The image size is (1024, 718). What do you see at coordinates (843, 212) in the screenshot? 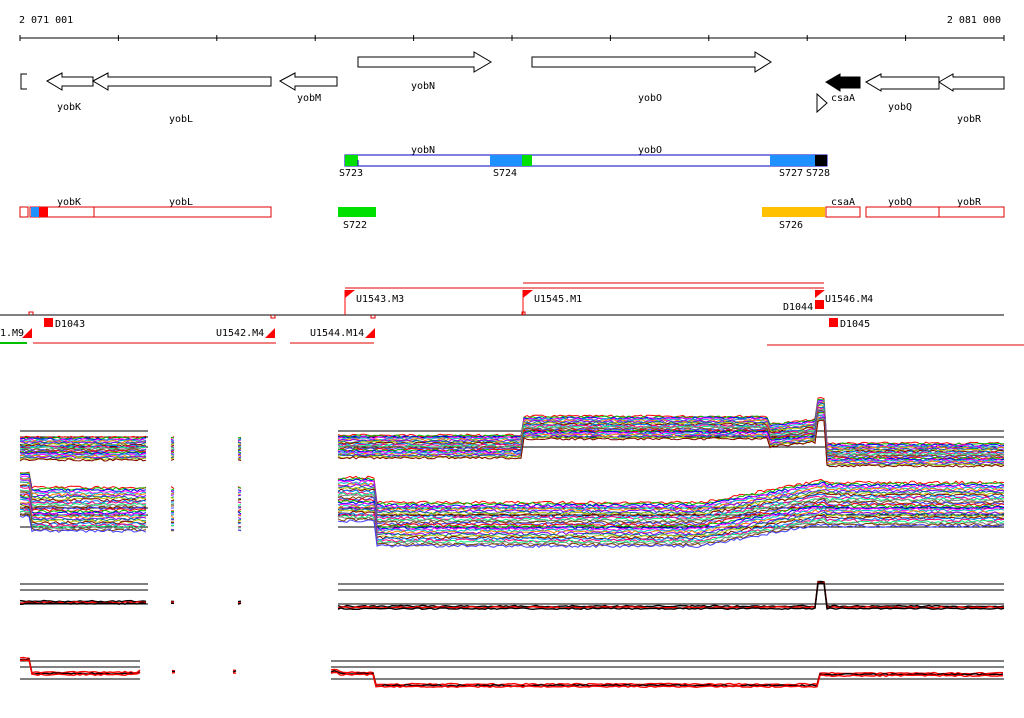
I see `transcript-minus-csaA` at bounding box center [843, 212].